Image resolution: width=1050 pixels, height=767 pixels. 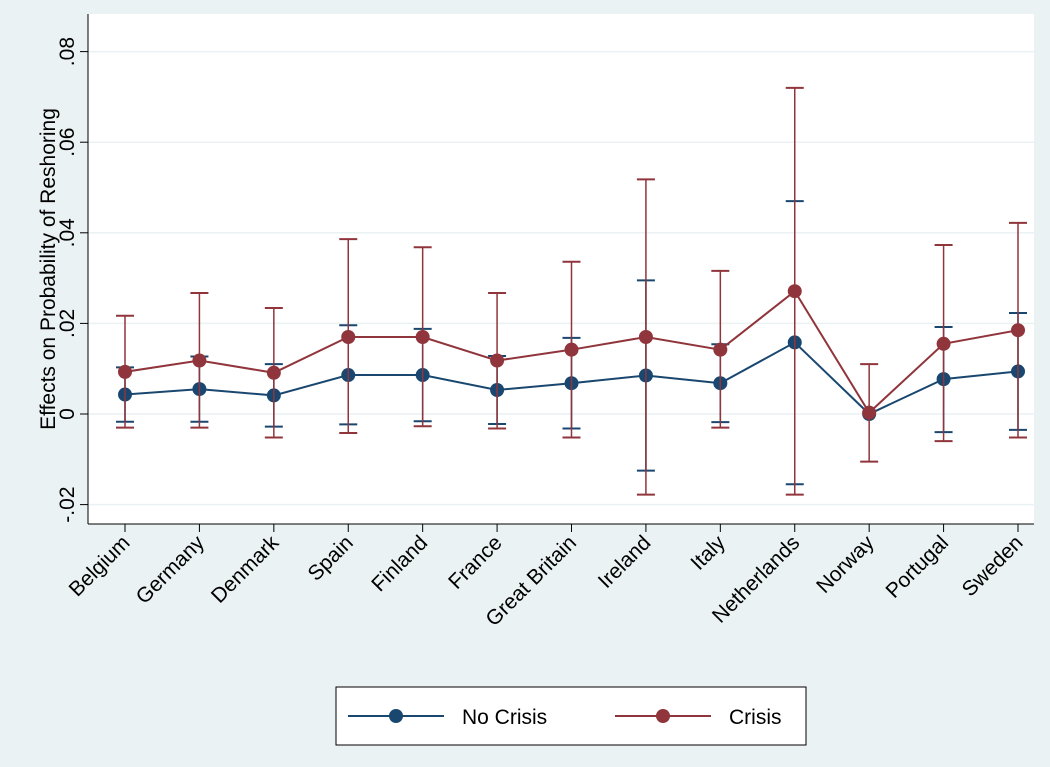 I want to click on x-tick-label: Germany, so click(x=171, y=570).